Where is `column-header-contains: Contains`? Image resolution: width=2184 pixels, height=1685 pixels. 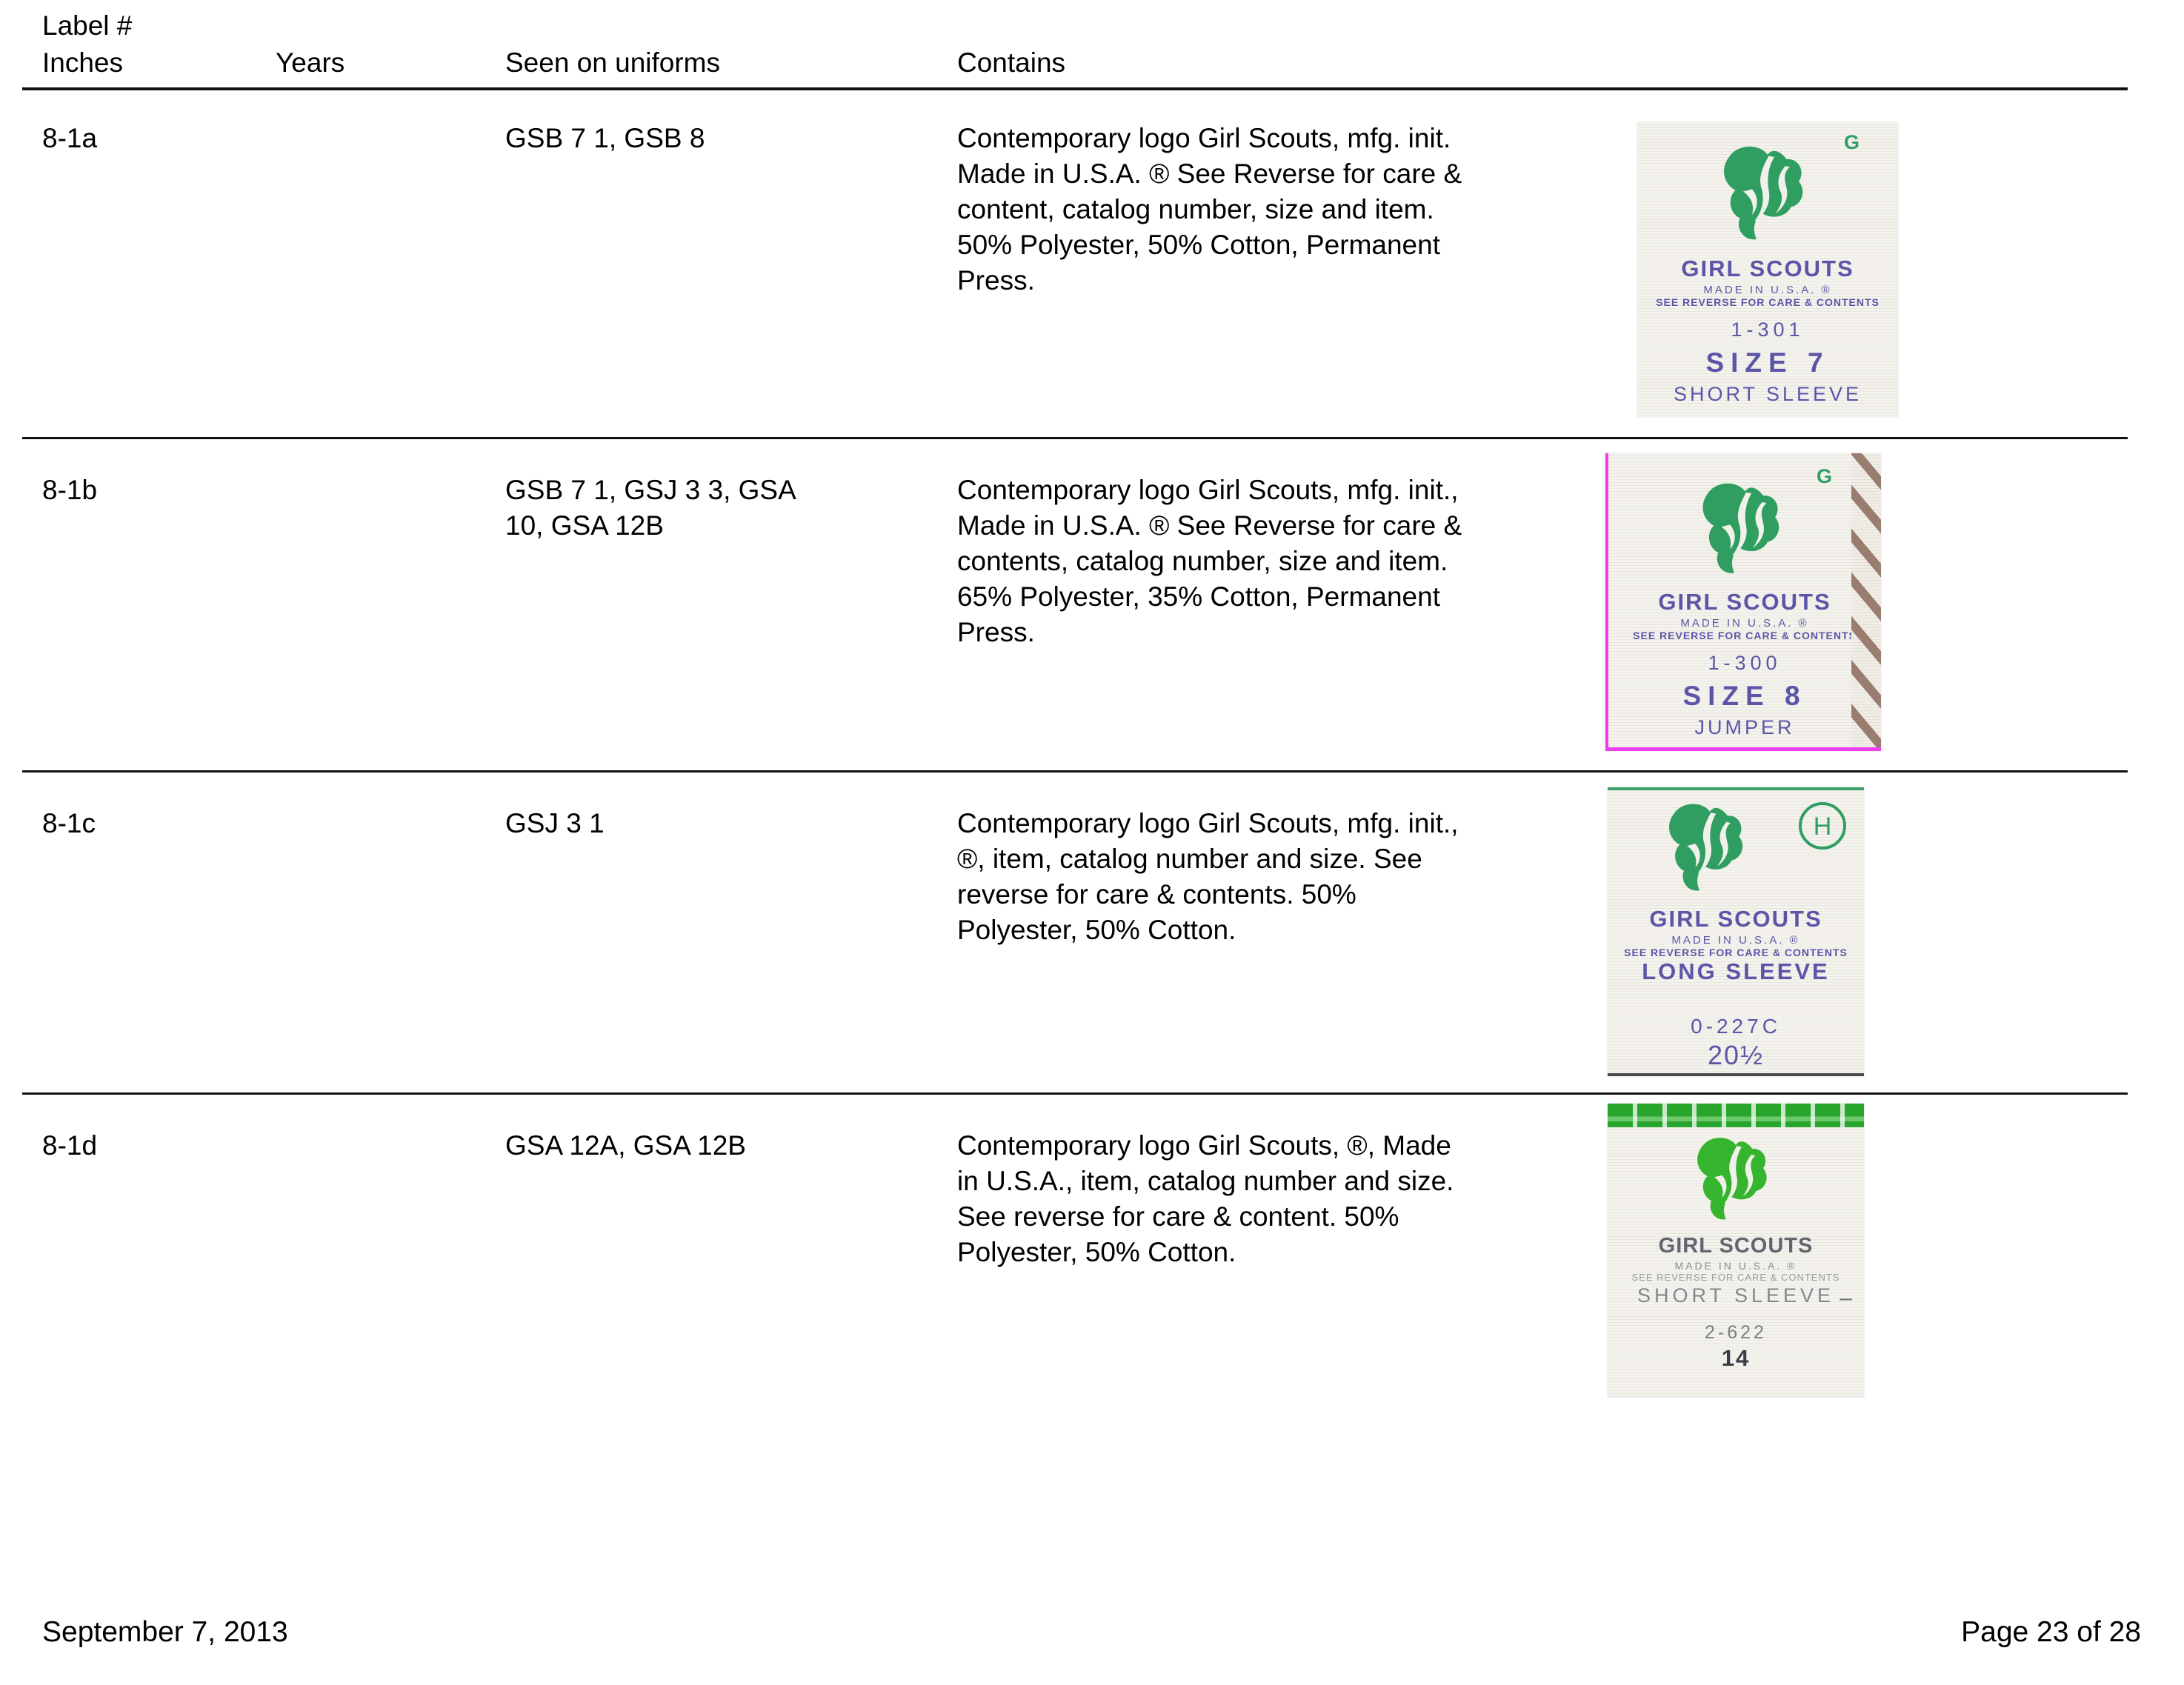
column-header-contains: Contains is located at coordinates (1011, 63).